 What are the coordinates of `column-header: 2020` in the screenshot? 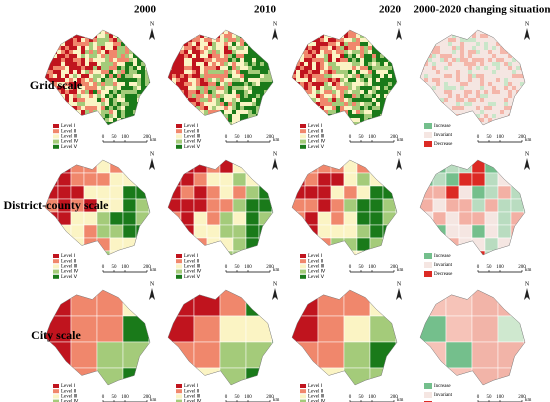 It's located at (390, 10).